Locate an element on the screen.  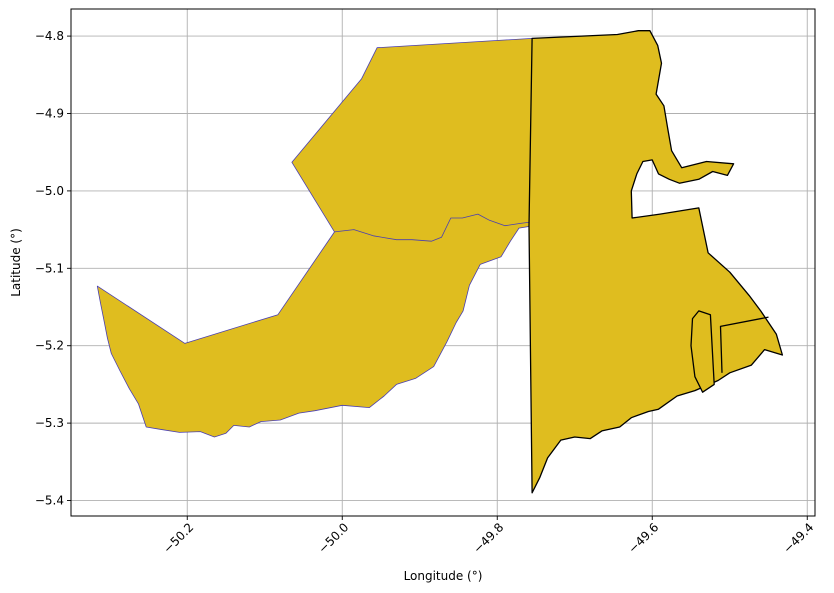
y-tick-label: −5.0 is located at coordinates (49, 191).